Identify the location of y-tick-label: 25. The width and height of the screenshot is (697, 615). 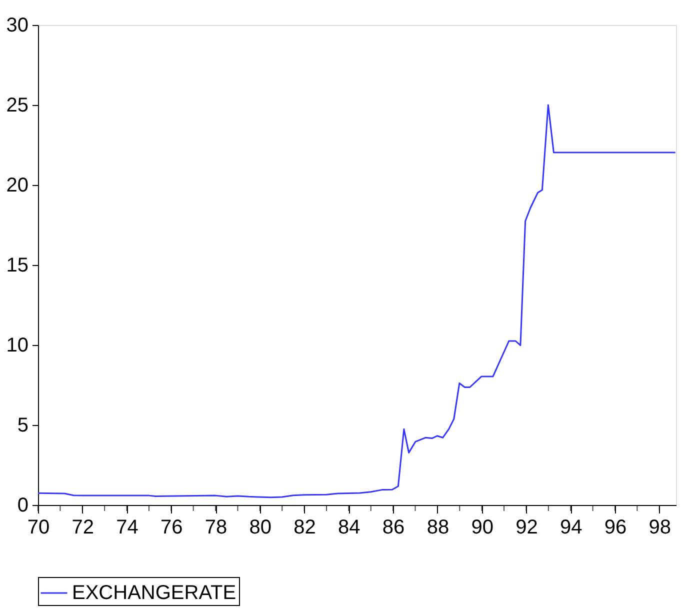
(17, 105).